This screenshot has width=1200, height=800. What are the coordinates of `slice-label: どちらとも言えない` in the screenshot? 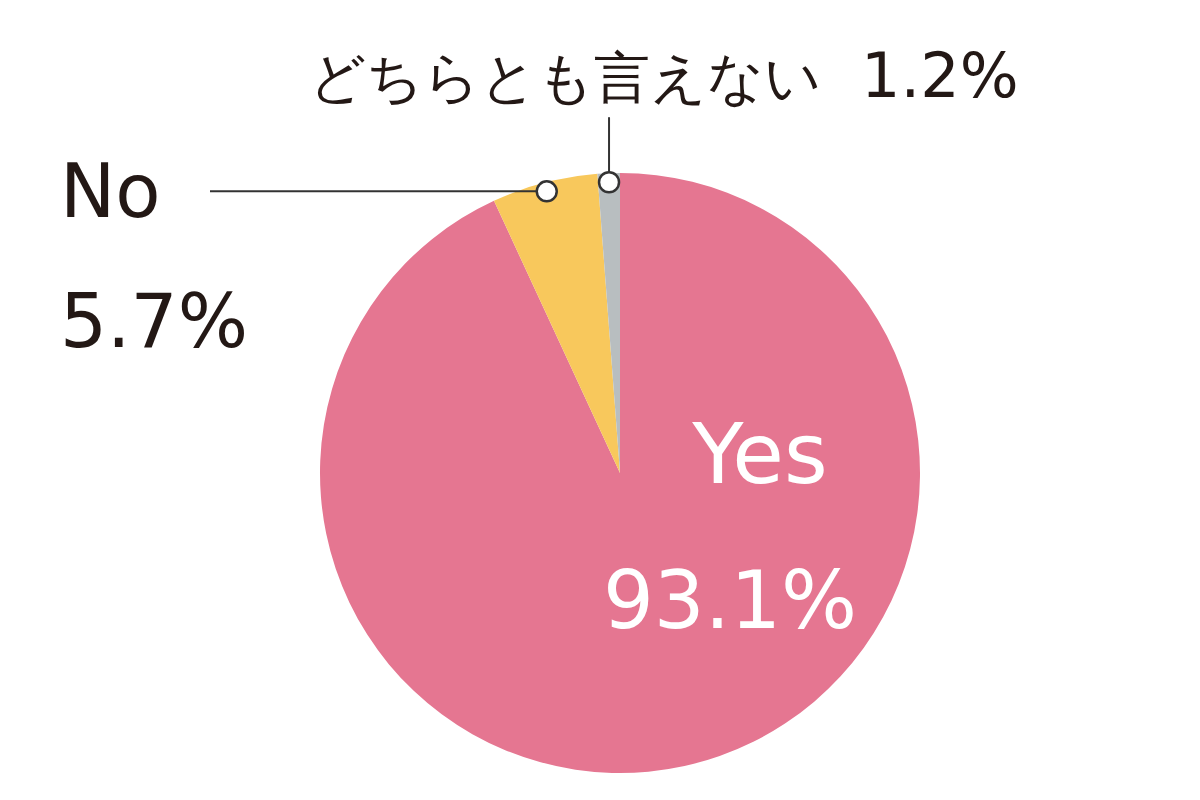 It's located at (565, 78).